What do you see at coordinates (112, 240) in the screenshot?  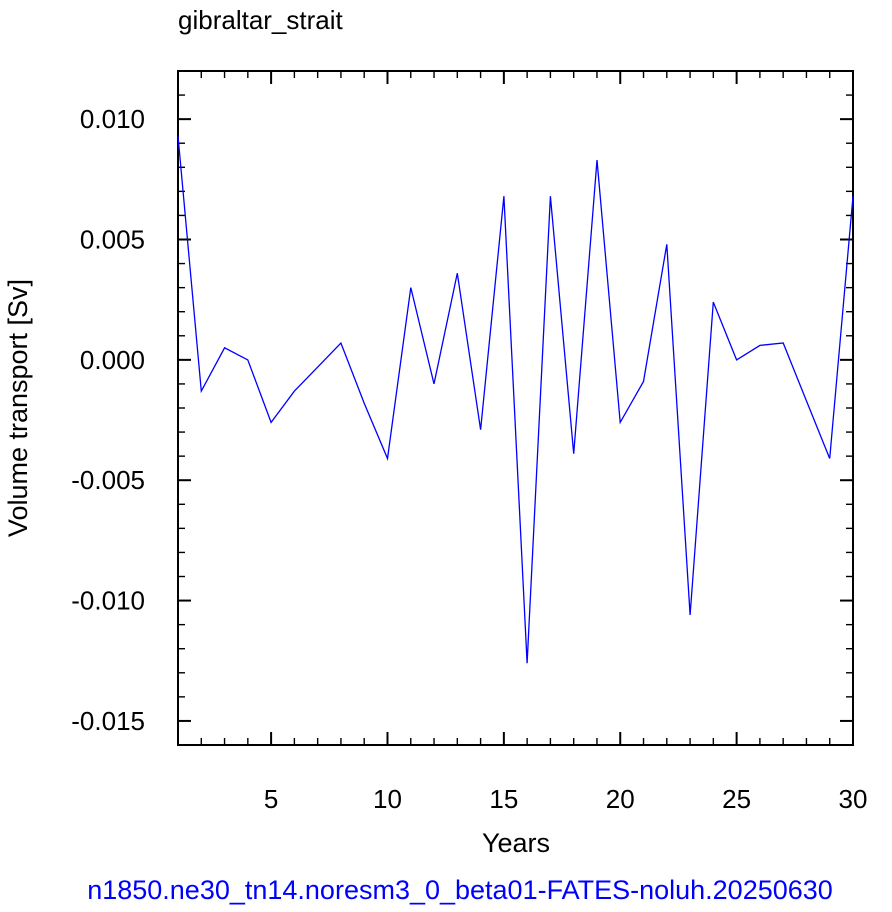 I see `y-tick-label: 0.005` at bounding box center [112, 240].